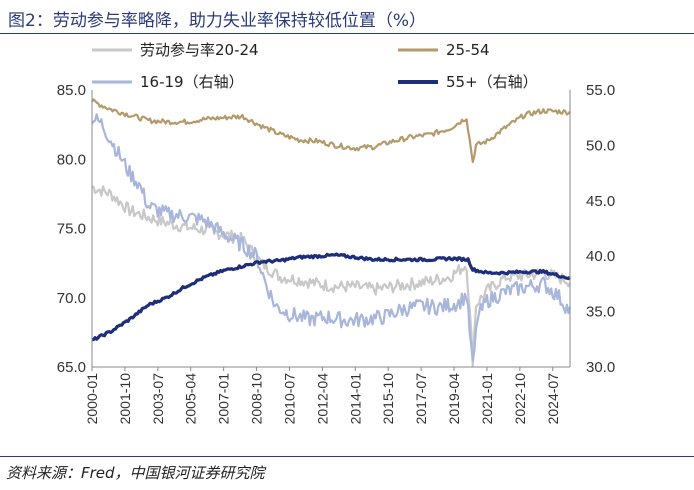 This screenshot has width=694, height=490. I want to click on legend: 劳动参与率20-24 25-54 16-19（右轴） 55+（右轴）, so click(315, 66).